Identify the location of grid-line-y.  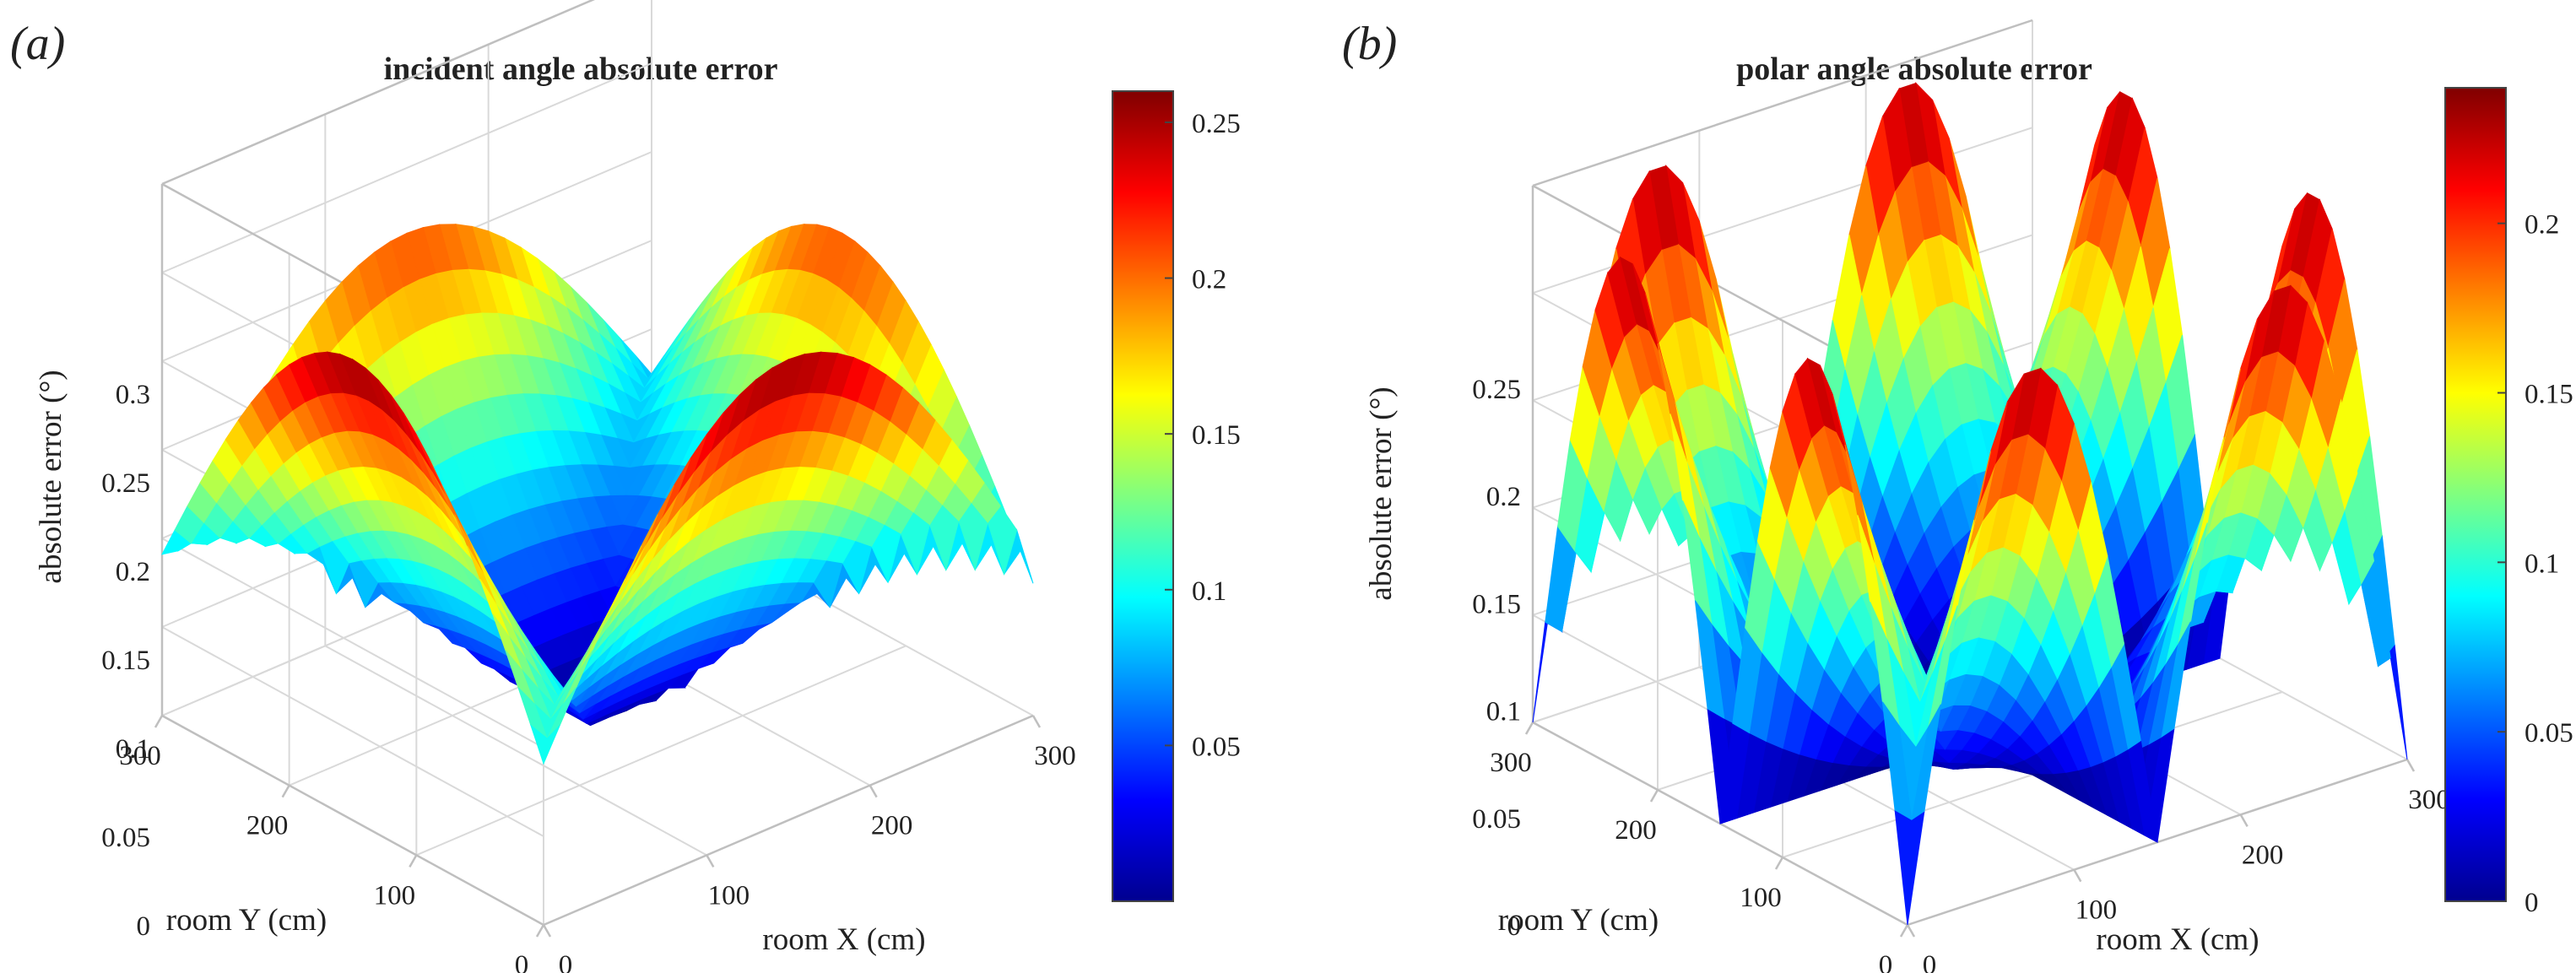
(660, 751).